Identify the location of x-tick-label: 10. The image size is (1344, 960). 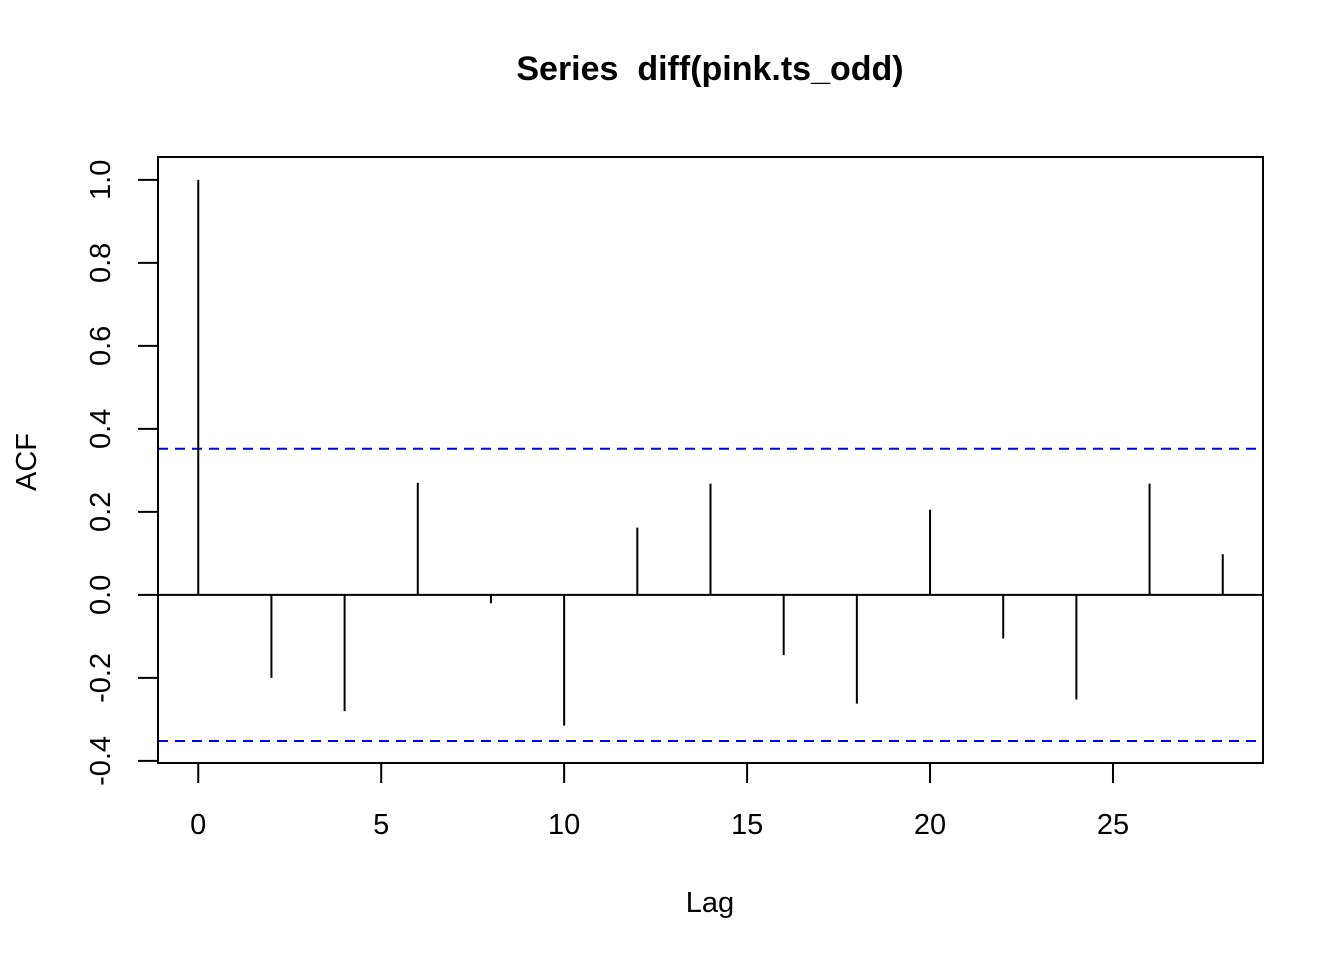
(564, 825).